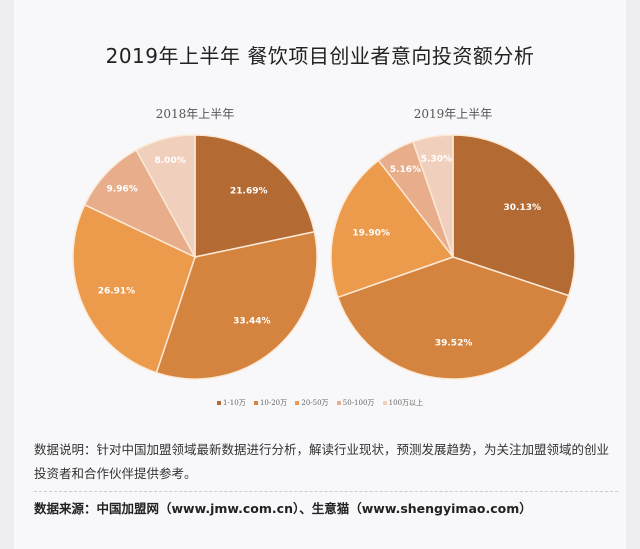 The image size is (640, 549). I want to click on legend-label: 1-10万, so click(234, 403).